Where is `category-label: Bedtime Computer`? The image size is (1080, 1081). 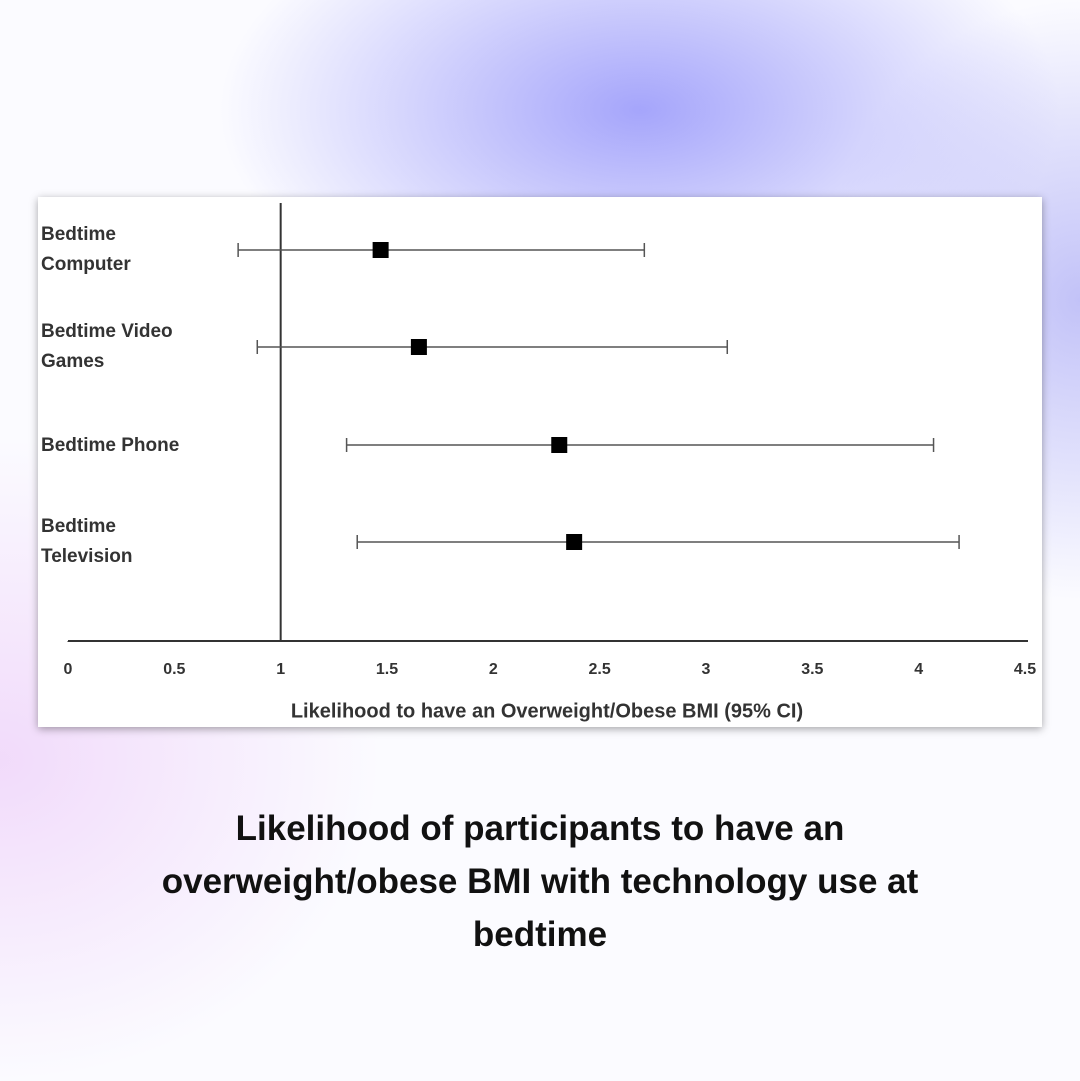
category-label: Bedtime Computer is located at coordinates (86, 249).